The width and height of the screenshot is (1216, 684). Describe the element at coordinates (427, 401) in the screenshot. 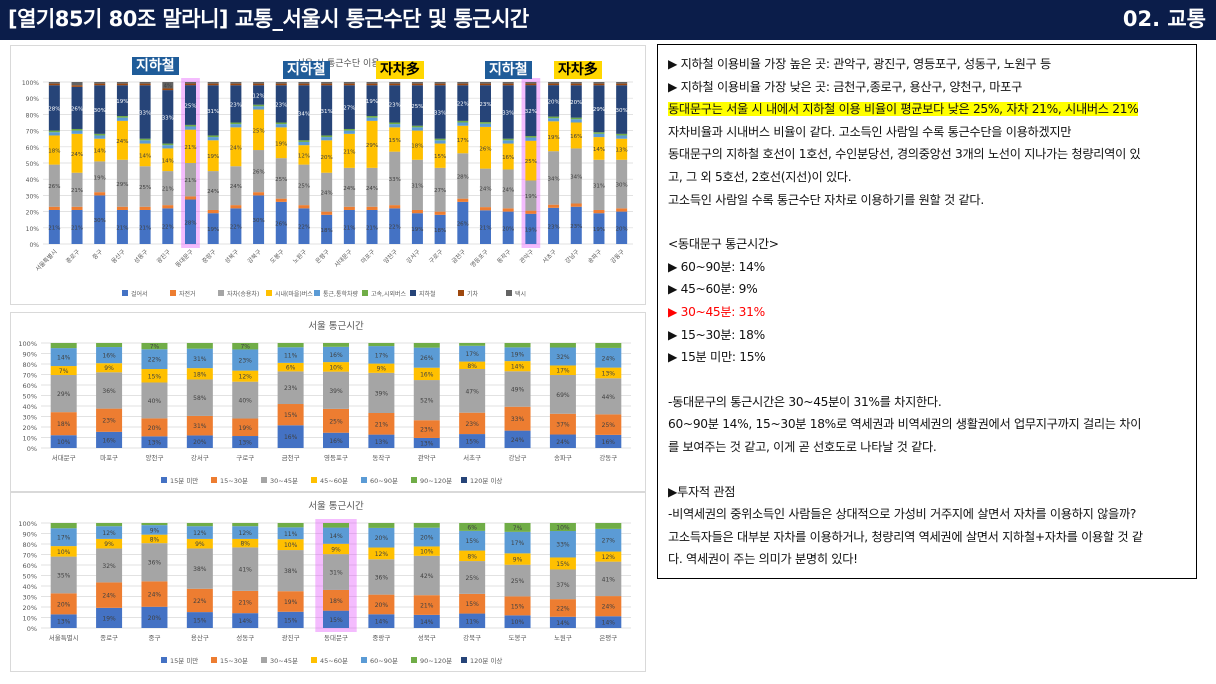

I see `data-label: 52%` at that location.